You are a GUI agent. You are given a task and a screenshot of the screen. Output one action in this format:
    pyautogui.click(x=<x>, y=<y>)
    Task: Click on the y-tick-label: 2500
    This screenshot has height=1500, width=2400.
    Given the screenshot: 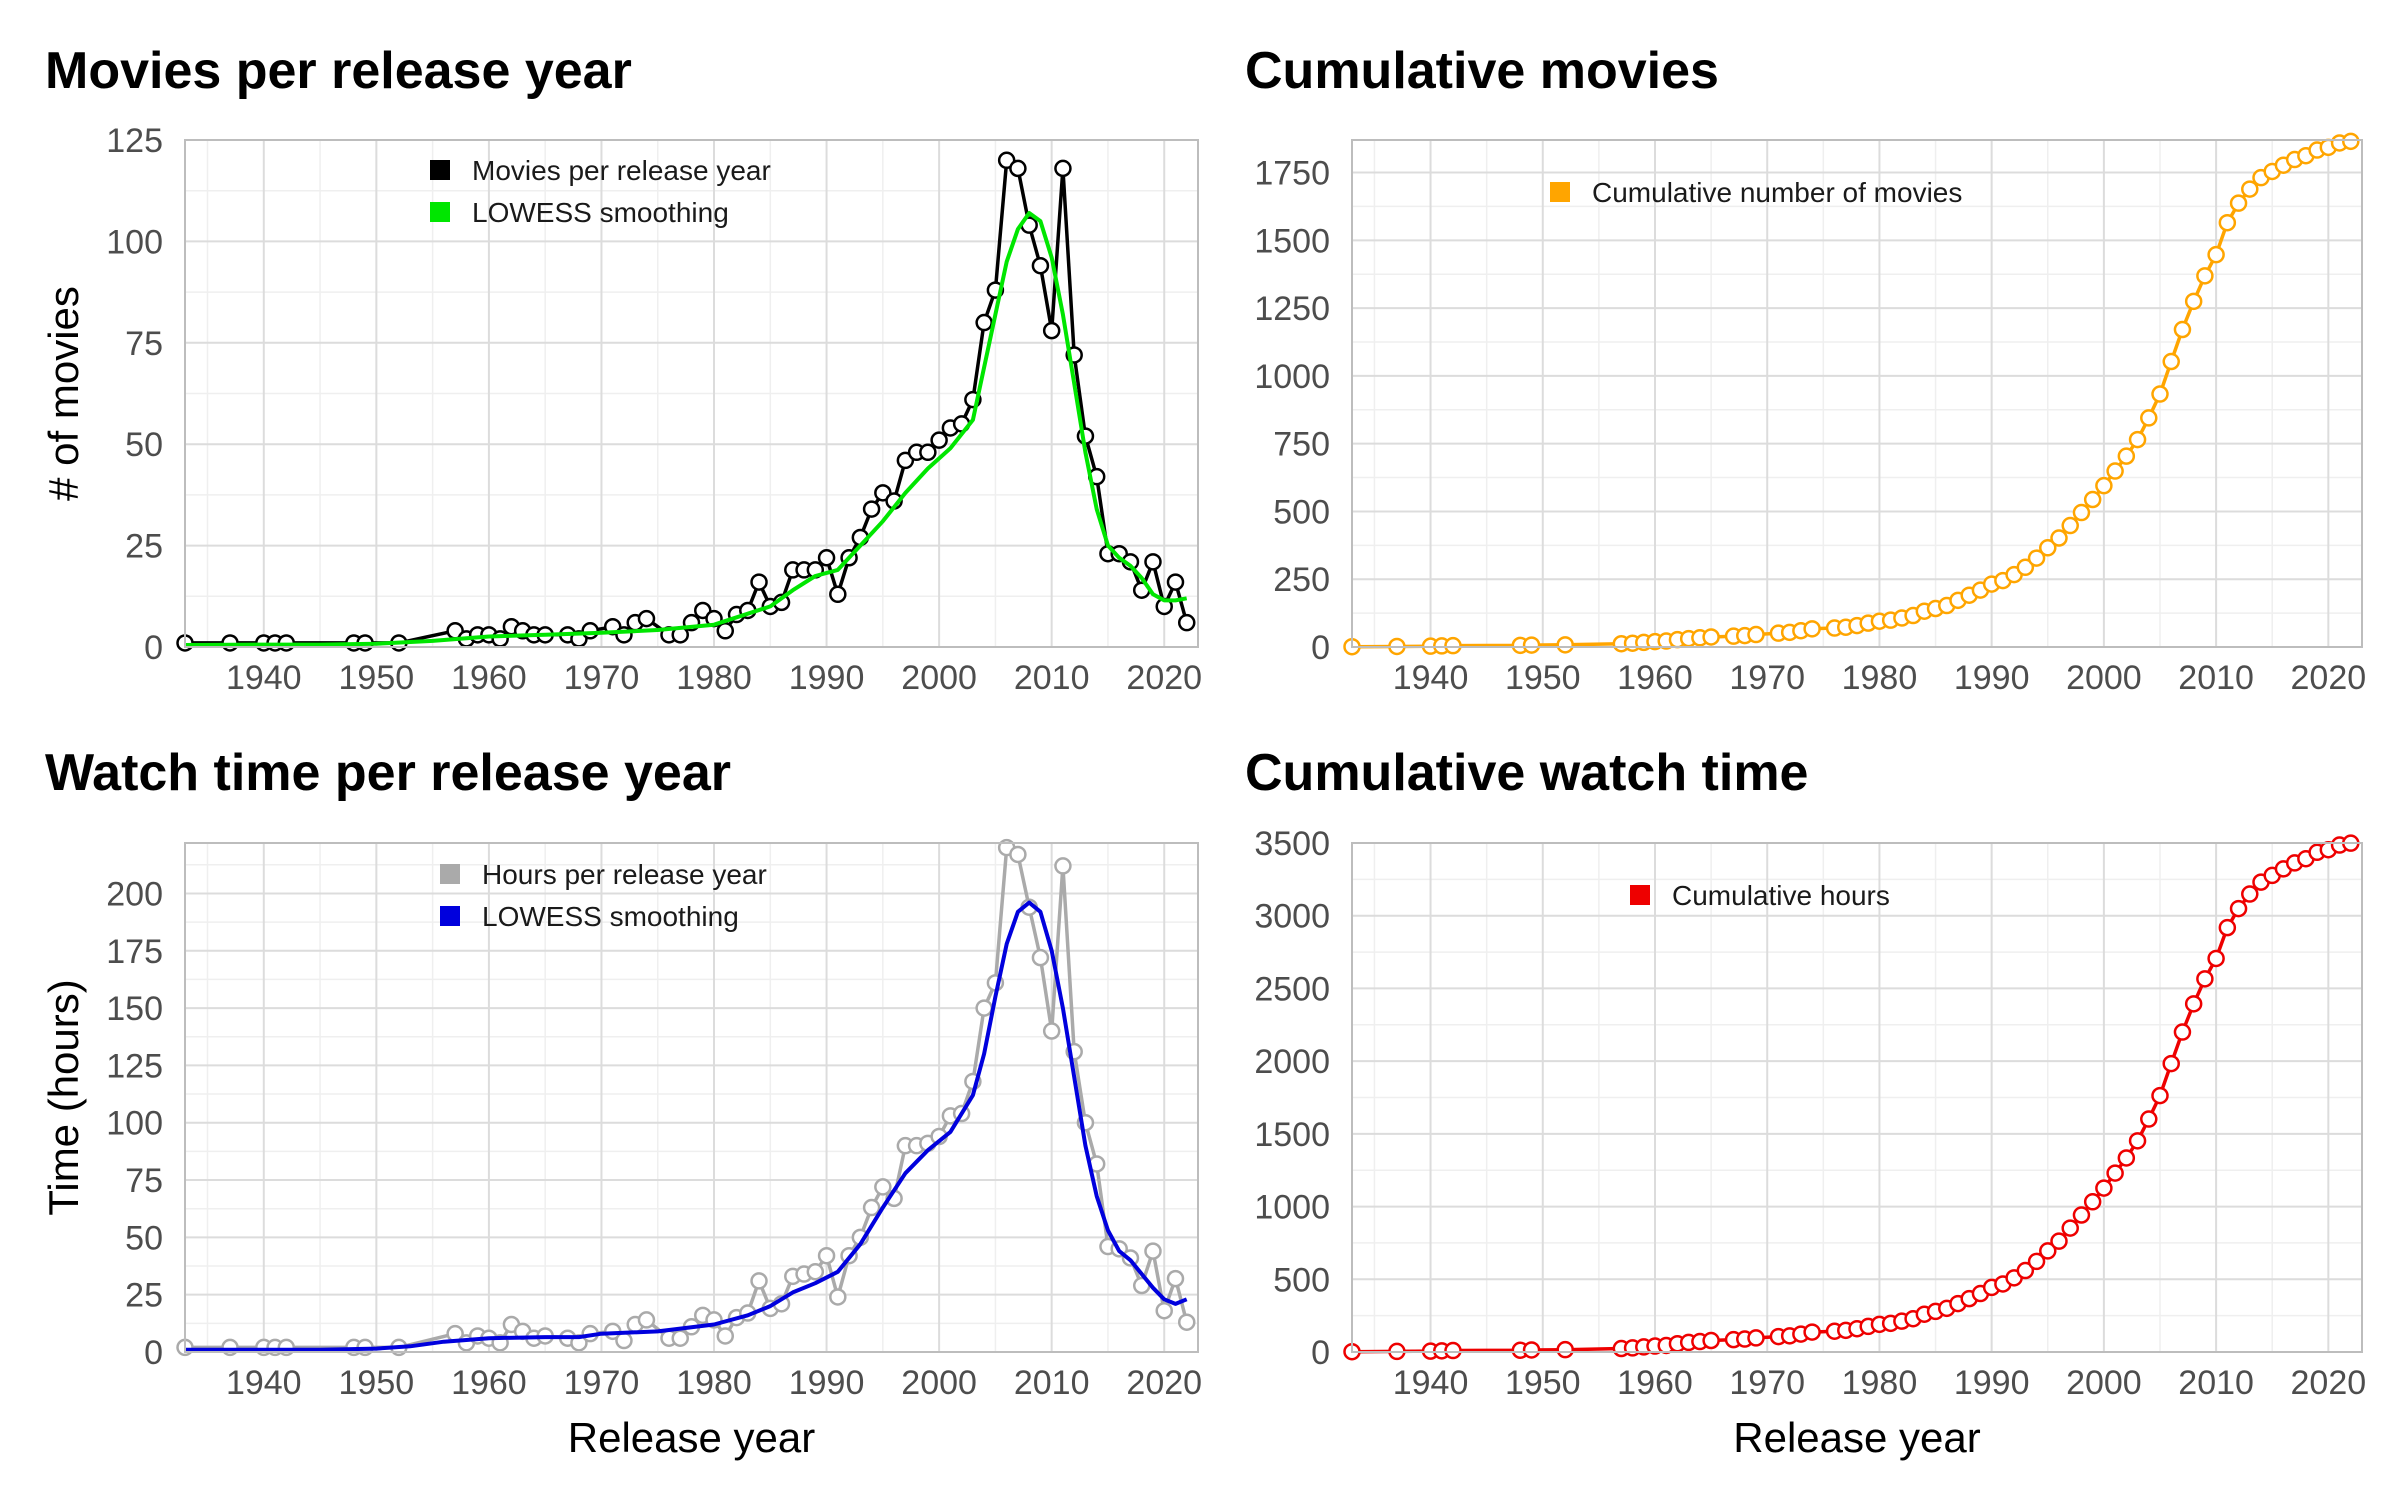 What is the action you would take?
    pyautogui.click(x=1292, y=989)
    